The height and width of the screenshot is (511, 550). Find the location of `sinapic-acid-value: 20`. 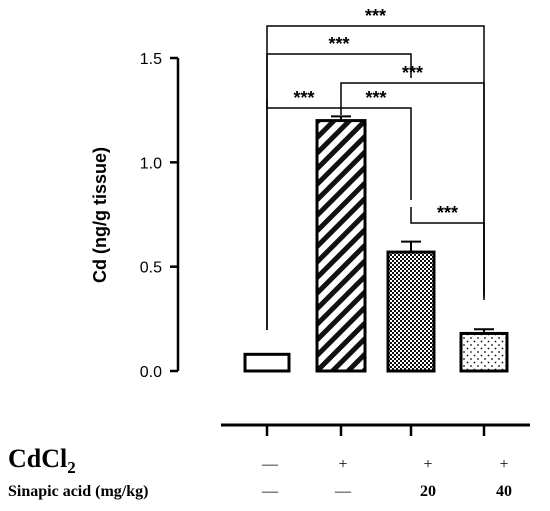

sinapic-acid-value: 20 is located at coordinates (428, 491).